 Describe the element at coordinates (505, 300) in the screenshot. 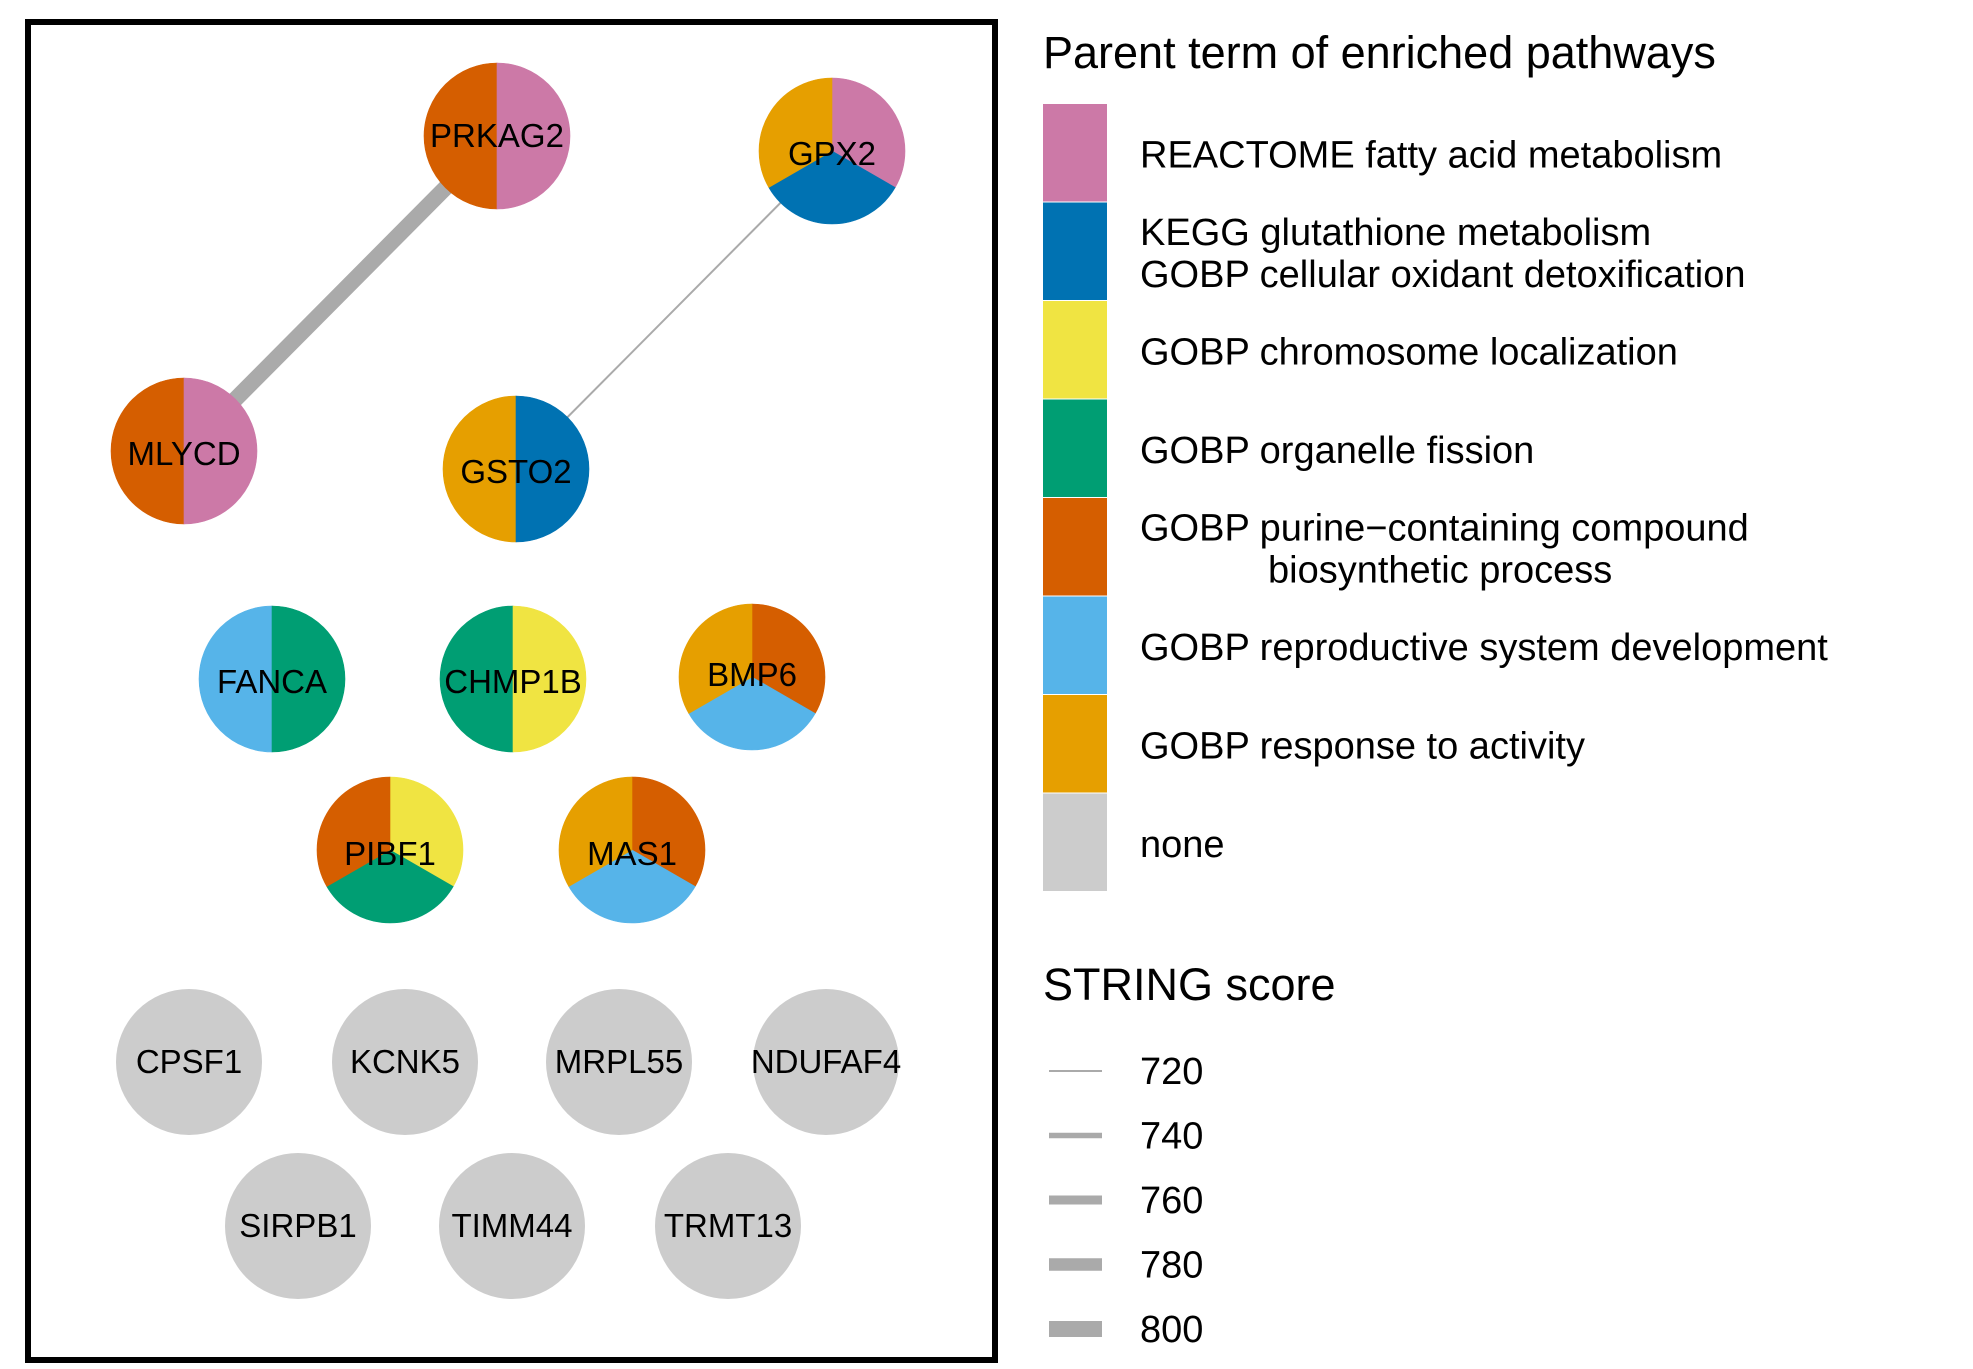

I see `edges-layer` at that location.